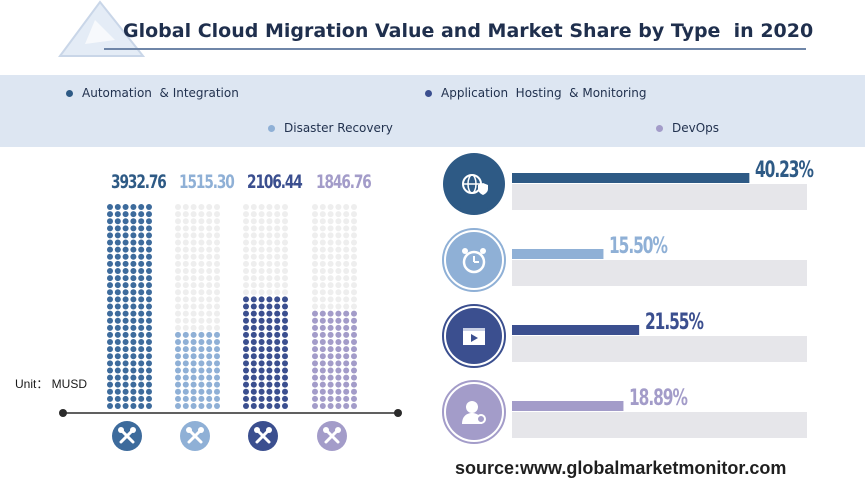 Image resolution: width=865 pixels, height=487 pixels. What do you see at coordinates (544, 93) in the screenshot?
I see `legend-label: Application Hosting & Monitoring` at bounding box center [544, 93].